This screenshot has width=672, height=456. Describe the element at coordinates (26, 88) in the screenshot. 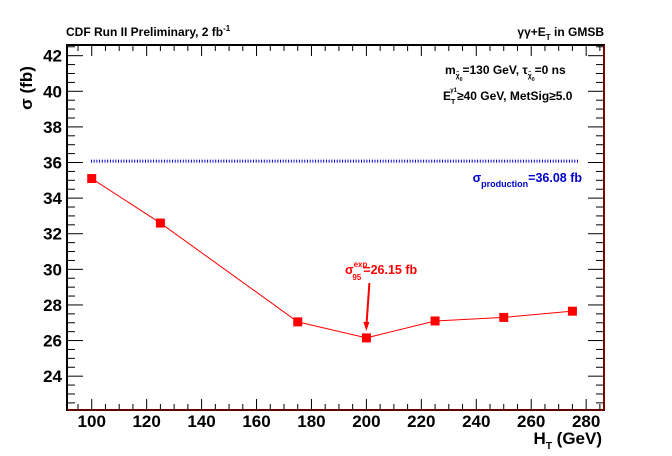

I see `y-axis-label: σ (fb)` at that location.